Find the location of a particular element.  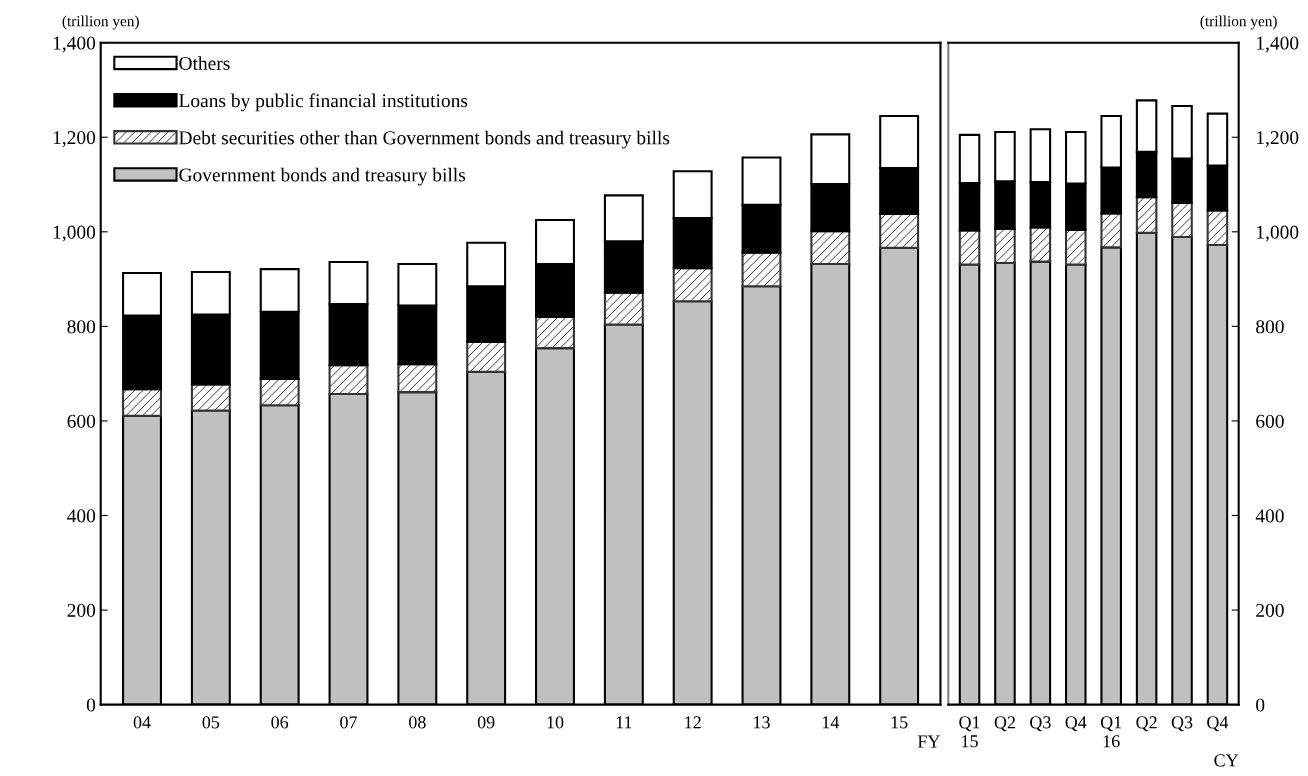

x-tick-label: 11 is located at coordinates (624, 722).